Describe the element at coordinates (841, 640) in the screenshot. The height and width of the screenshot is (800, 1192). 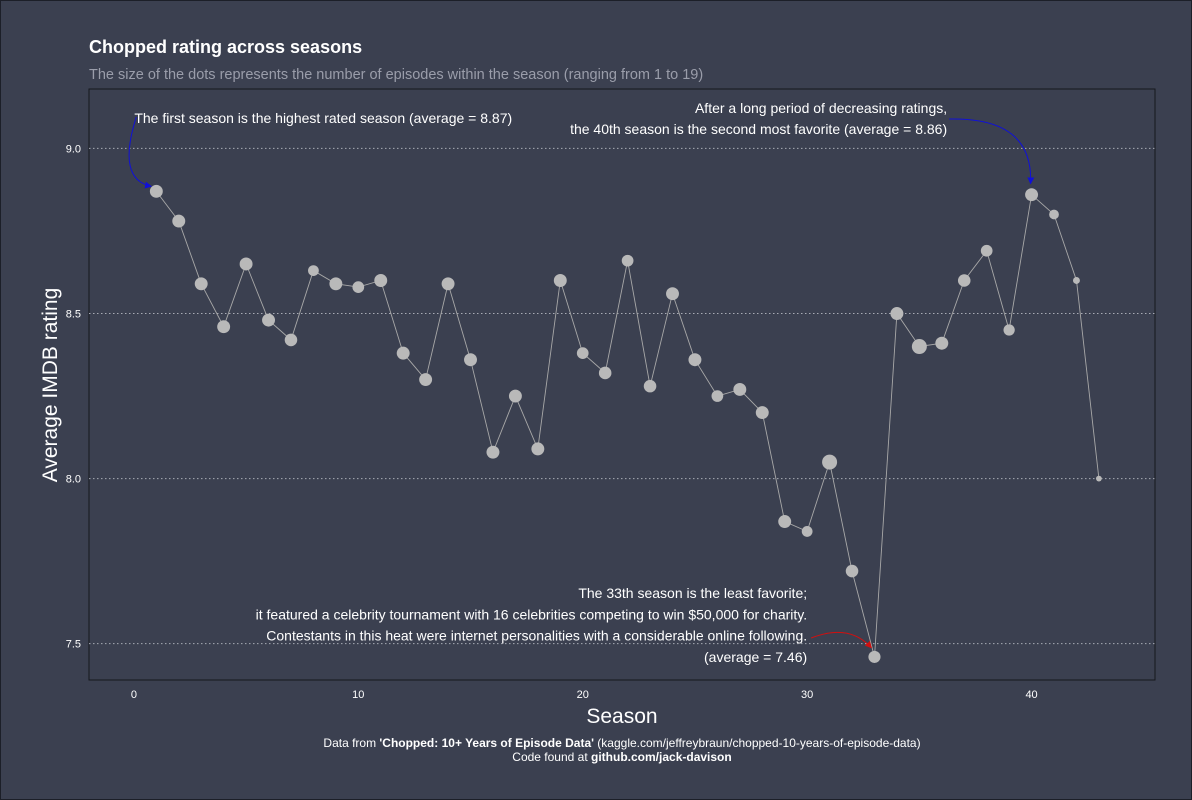
I see `annotation-arrow-thirtythird` at that location.